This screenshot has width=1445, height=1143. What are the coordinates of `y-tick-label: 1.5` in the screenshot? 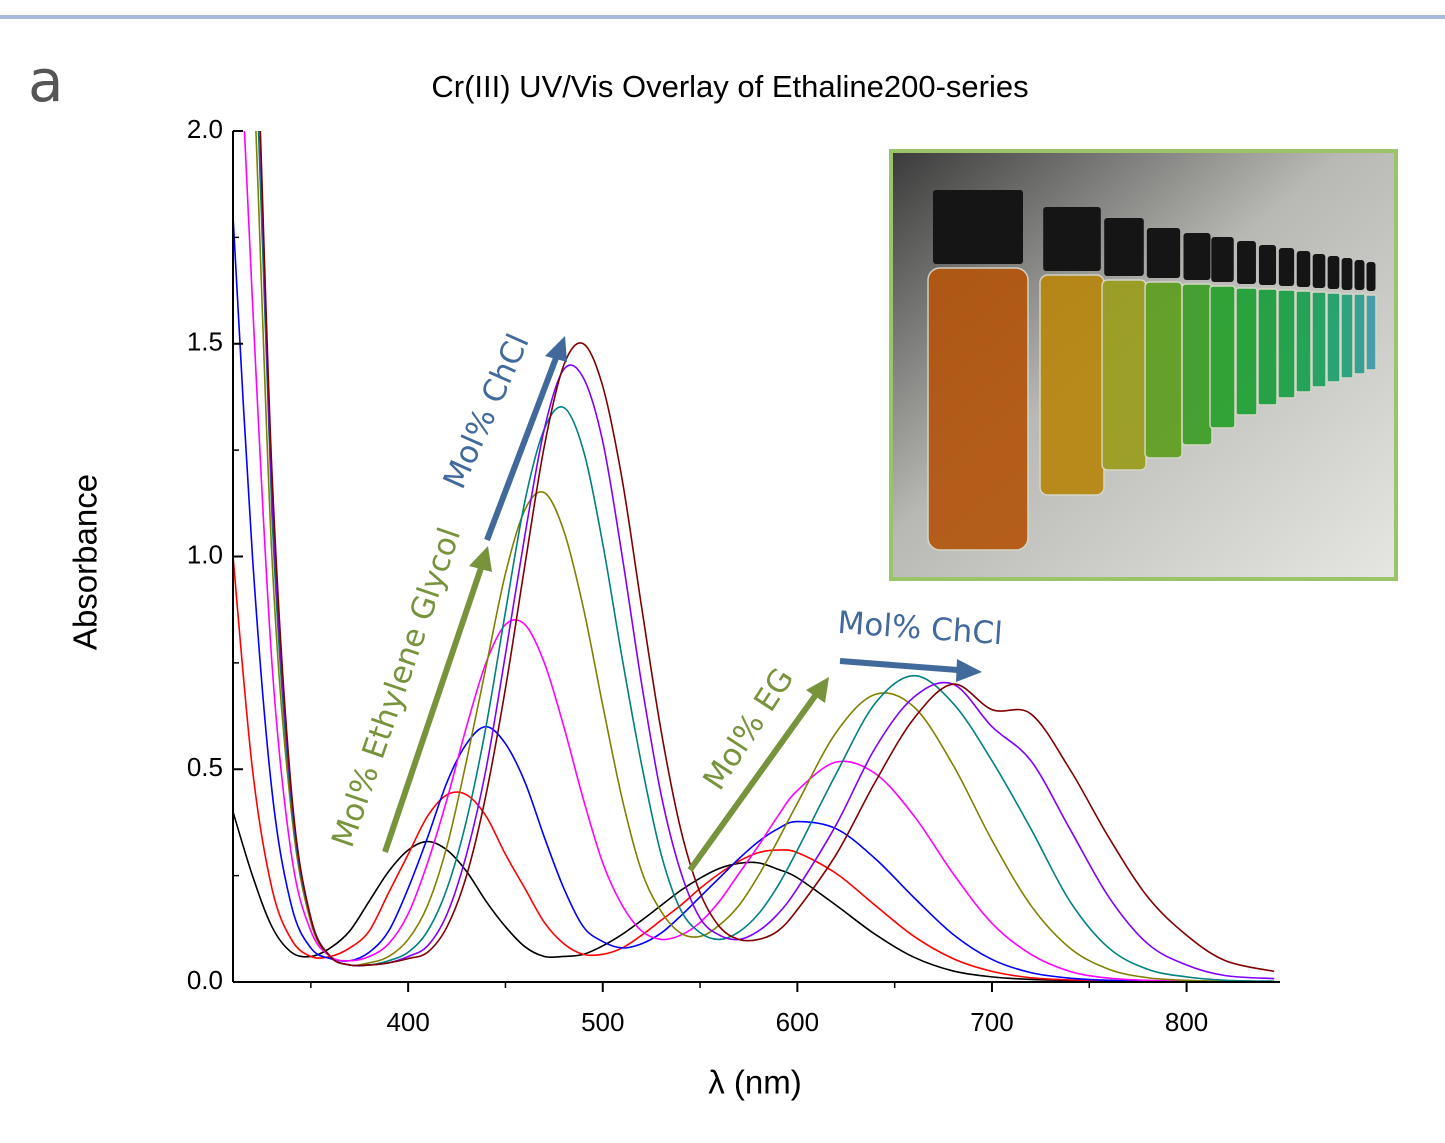 It's located at (205, 342).